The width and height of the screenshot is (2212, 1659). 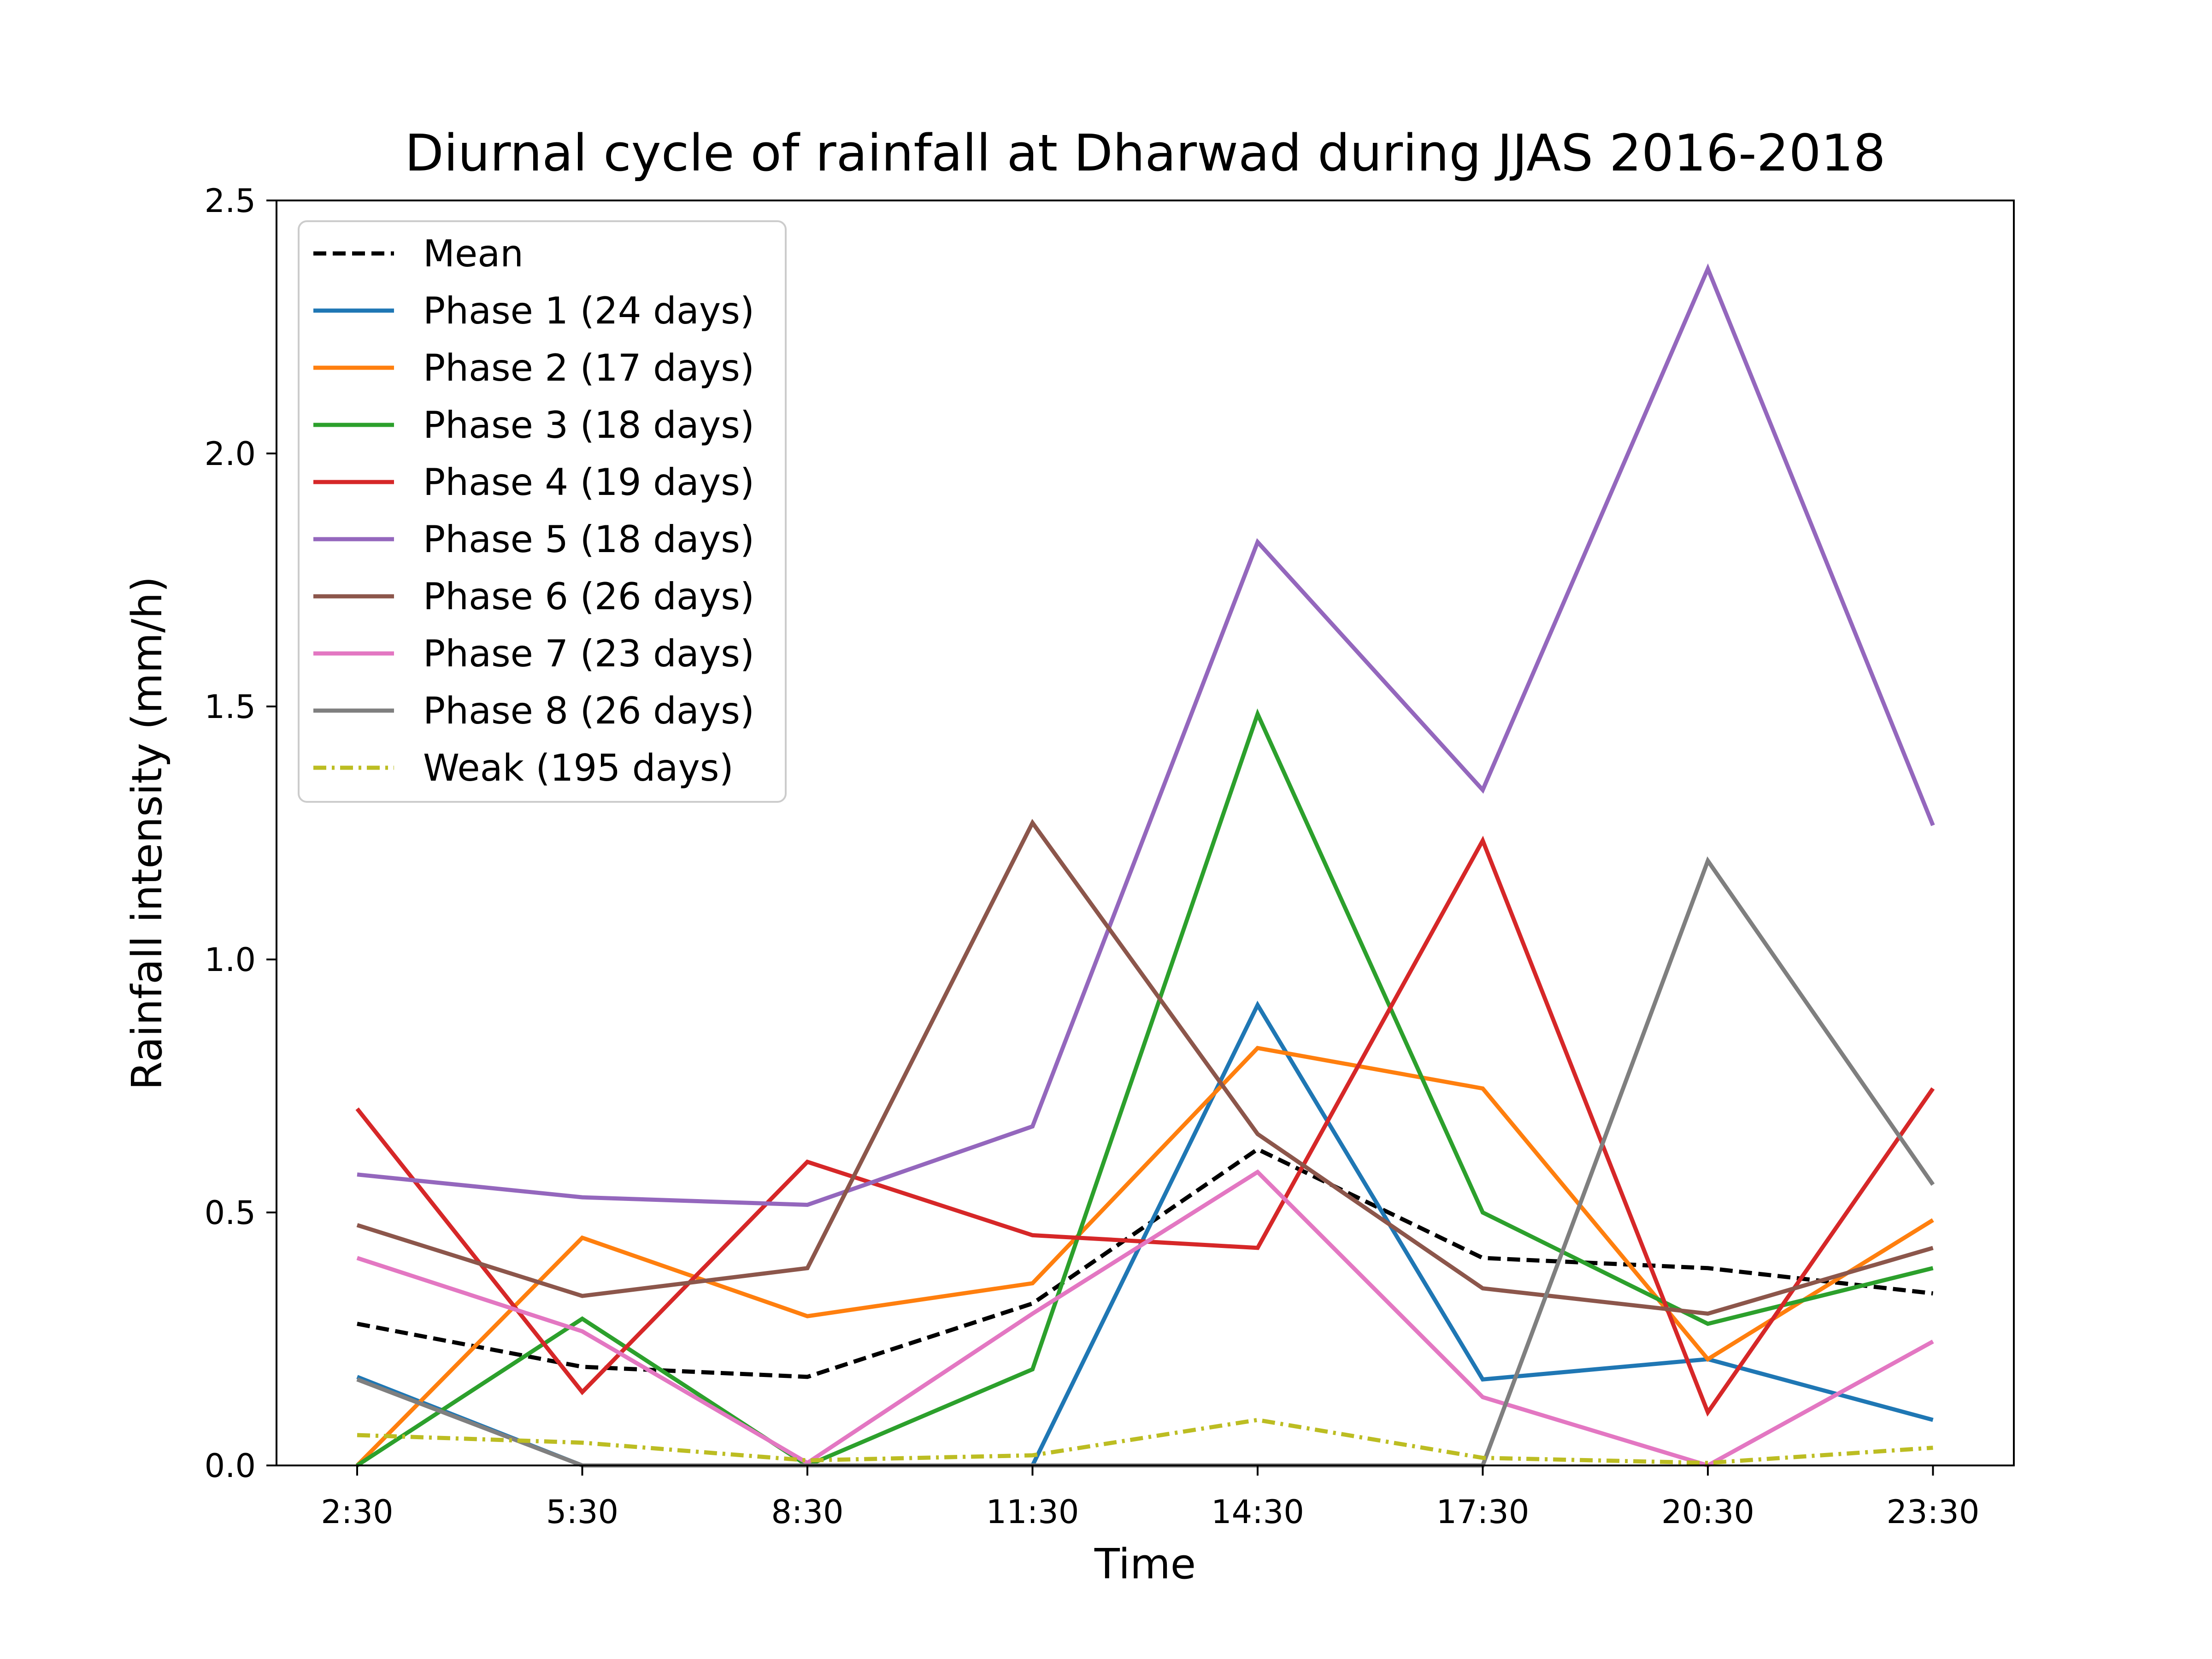 What do you see at coordinates (588, 425) in the screenshot?
I see `legend-label-3: Phase 3 (18 days)` at bounding box center [588, 425].